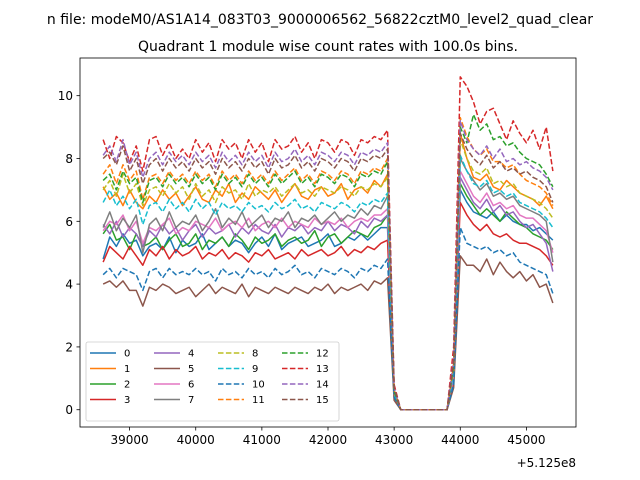 The width and height of the screenshot is (640, 480). What do you see at coordinates (69, 222) in the screenshot?
I see `y-tick-label: 6` at bounding box center [69, 222].